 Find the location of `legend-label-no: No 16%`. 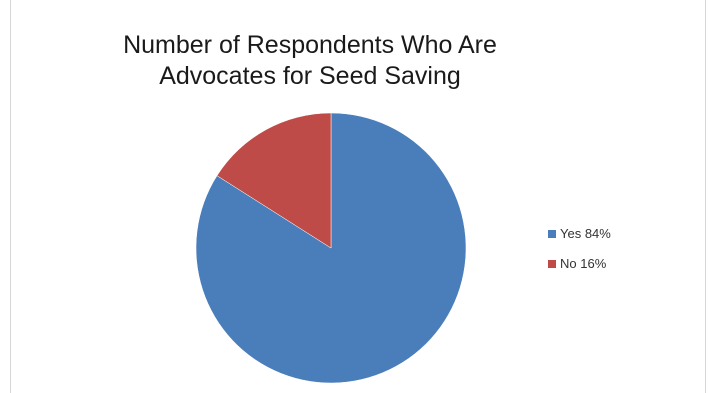

legend-label-no: No 16% is located at coordinates (583, 263).